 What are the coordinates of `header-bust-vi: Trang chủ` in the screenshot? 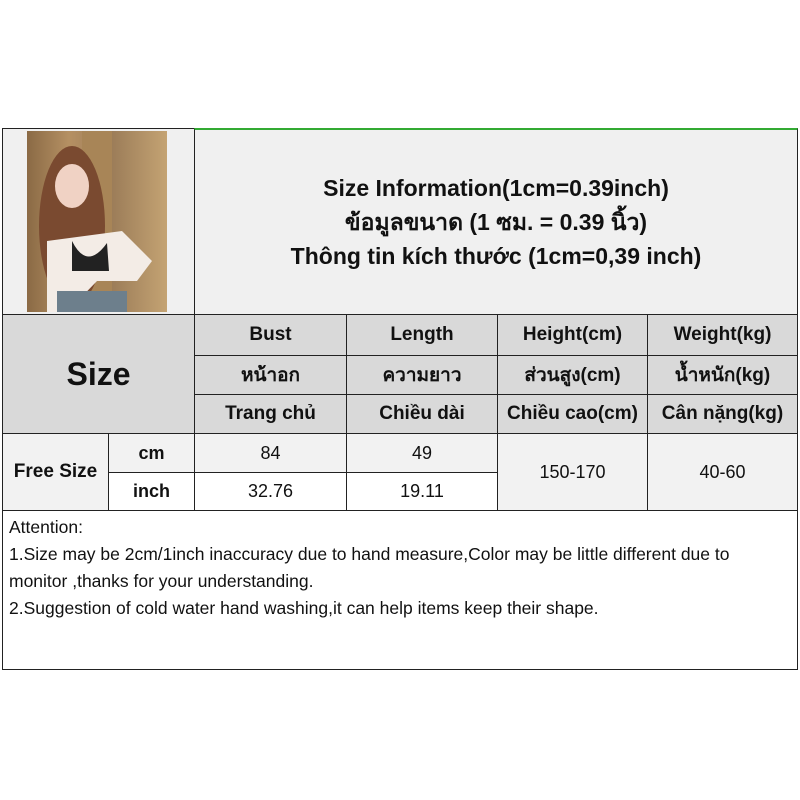 It's located at (270, 414).